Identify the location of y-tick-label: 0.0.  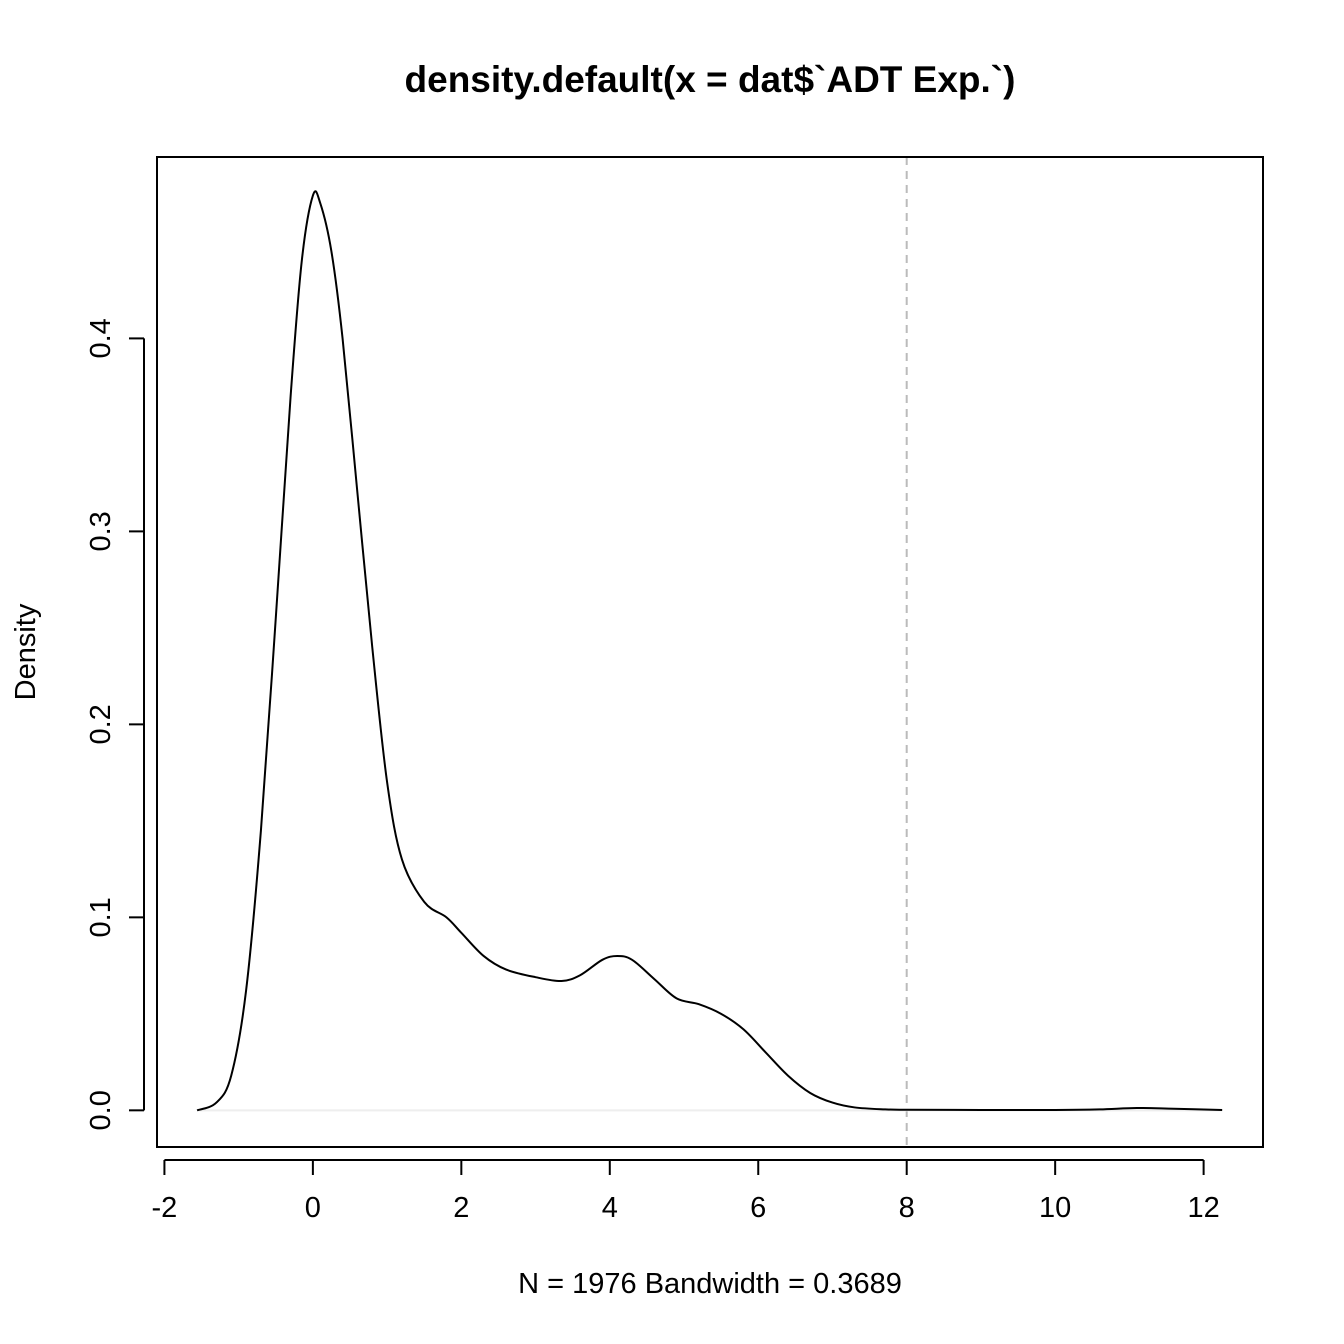
(101, 1110).